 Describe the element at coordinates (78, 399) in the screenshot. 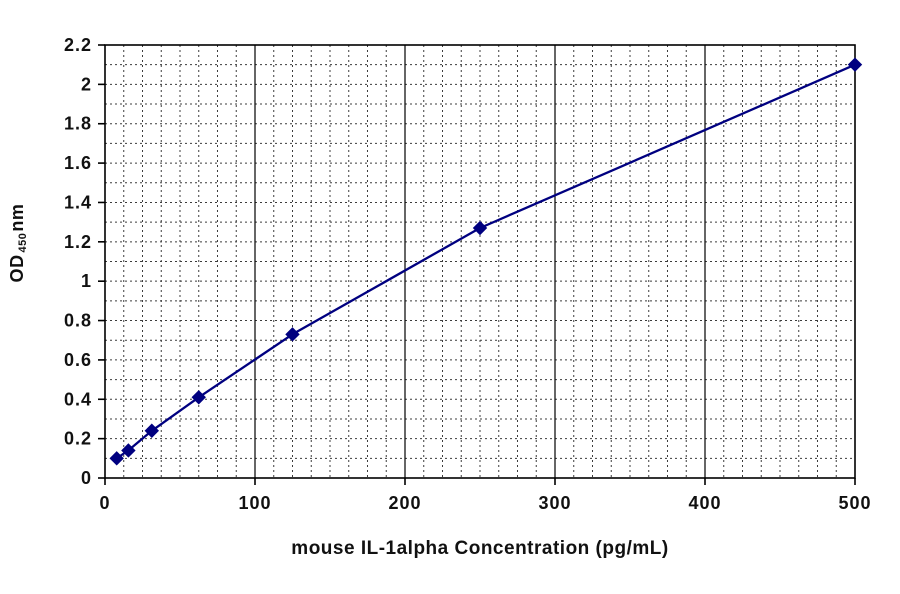

I see `y-tick-label: 0.4` at that location.